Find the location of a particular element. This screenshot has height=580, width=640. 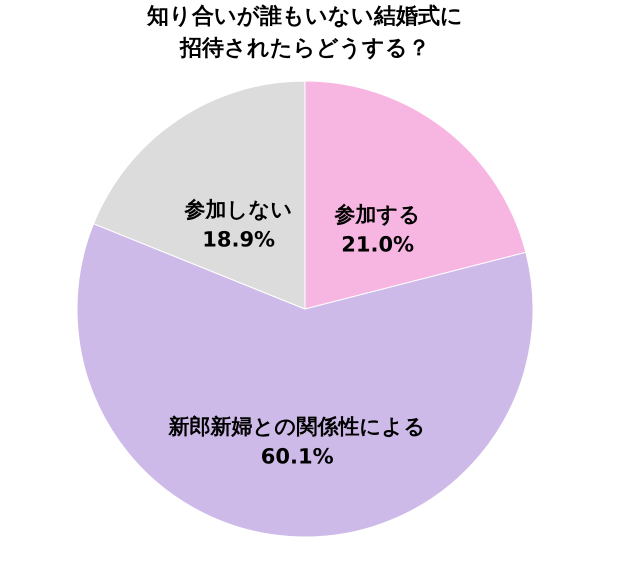

text: 知り合いが誰もいない結婚式に is located at coordinates (305, 16).